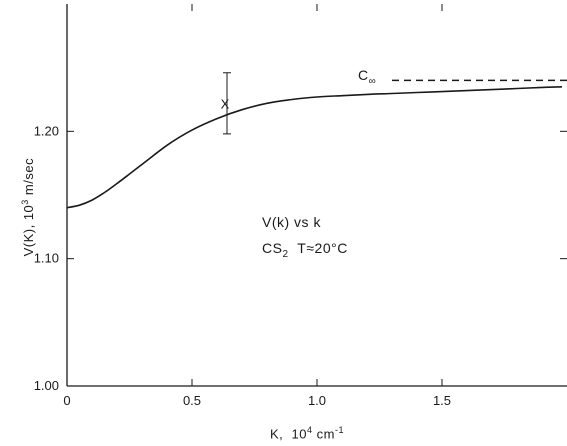 This screenshot has height=446, width=567. What do you see at coordinates (307, 433) in the screenshot?
I see `x-axis-label: K, 104 cm-1` at bounding box center [307, 433].